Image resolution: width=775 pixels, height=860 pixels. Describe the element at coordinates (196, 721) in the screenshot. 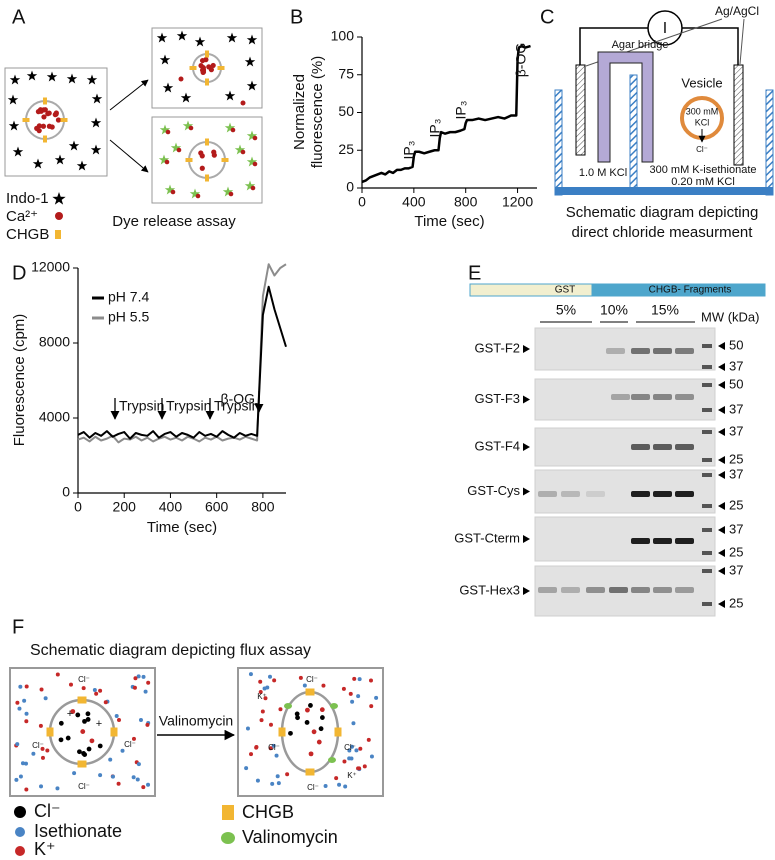

I see `treatment-label: Valinomycin` at that location.